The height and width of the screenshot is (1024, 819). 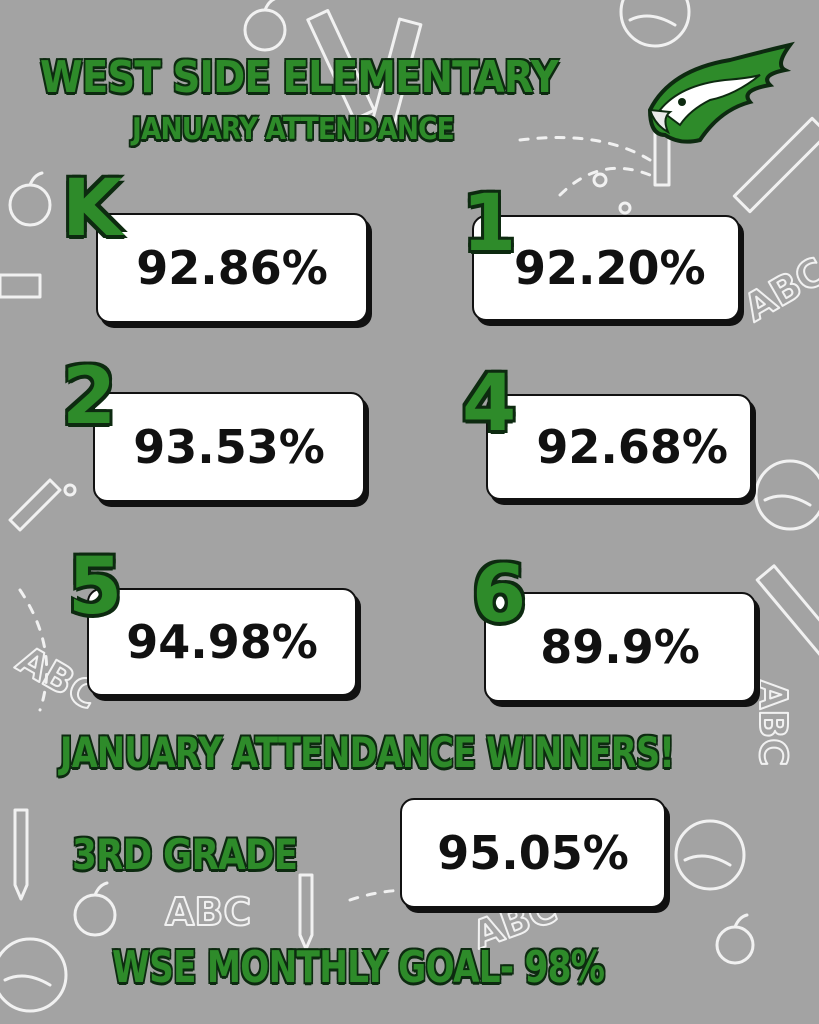 I want to click on page-subtitle: JANUARY ATTENDANCE, so click(x=293, y=129).